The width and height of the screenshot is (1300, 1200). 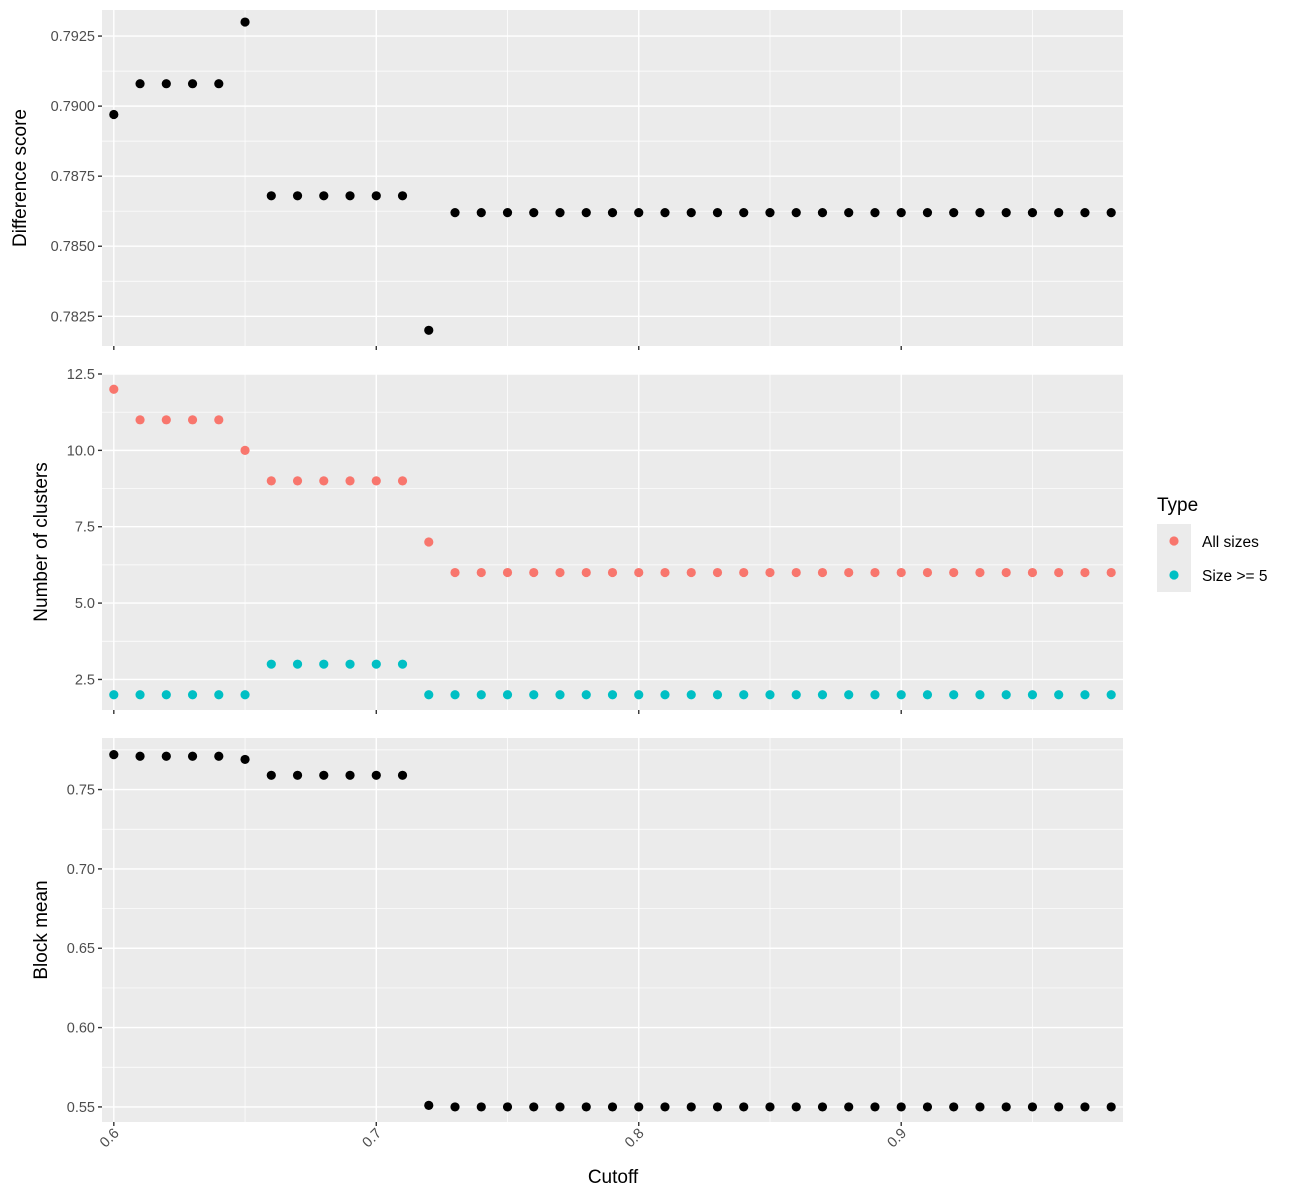 What do you see at coordinates (81, 451) in the screenshot?
I see `y-tick-label: 10.0` at bounding box center [81, 451].